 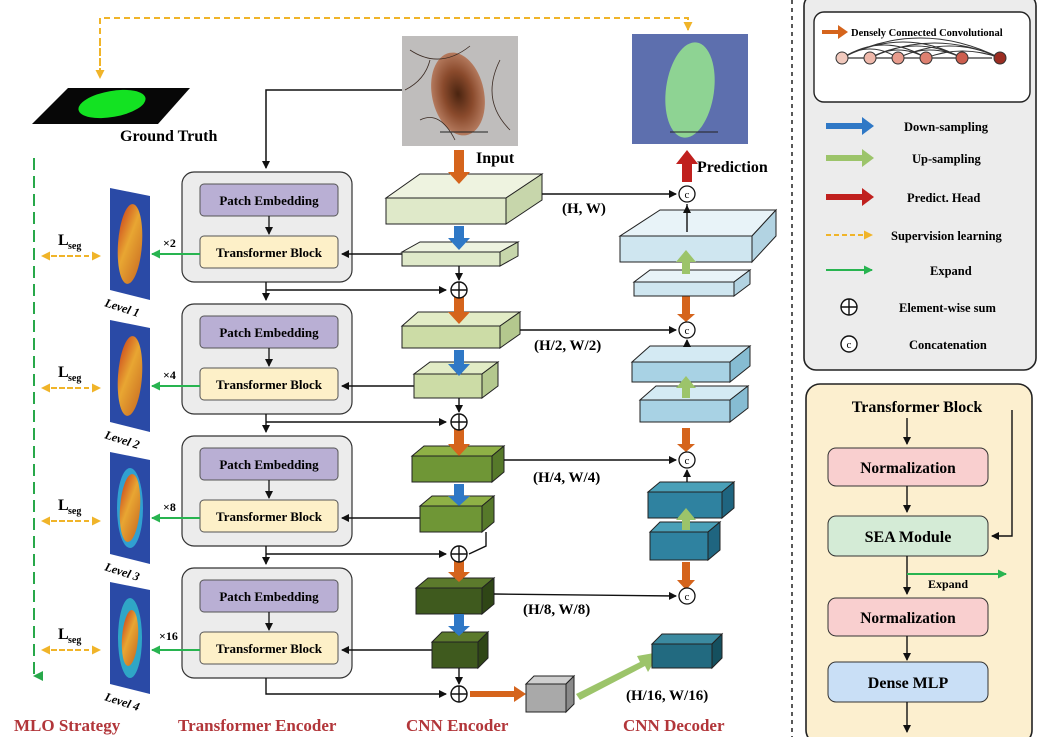 I want to click on transformer-block-3-label: Transformer Block, so click(x=269, y=516).